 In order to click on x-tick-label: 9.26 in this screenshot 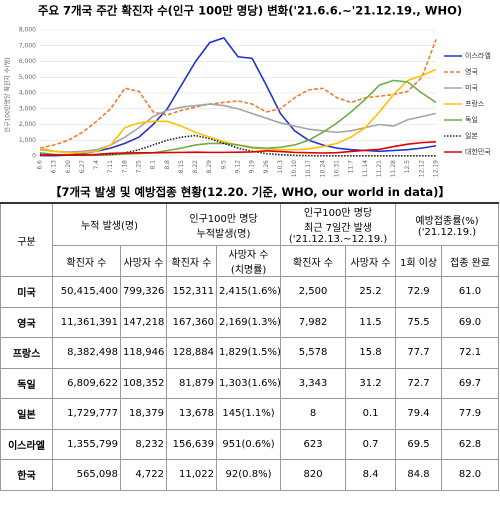, I will do `click(266, 167)`.